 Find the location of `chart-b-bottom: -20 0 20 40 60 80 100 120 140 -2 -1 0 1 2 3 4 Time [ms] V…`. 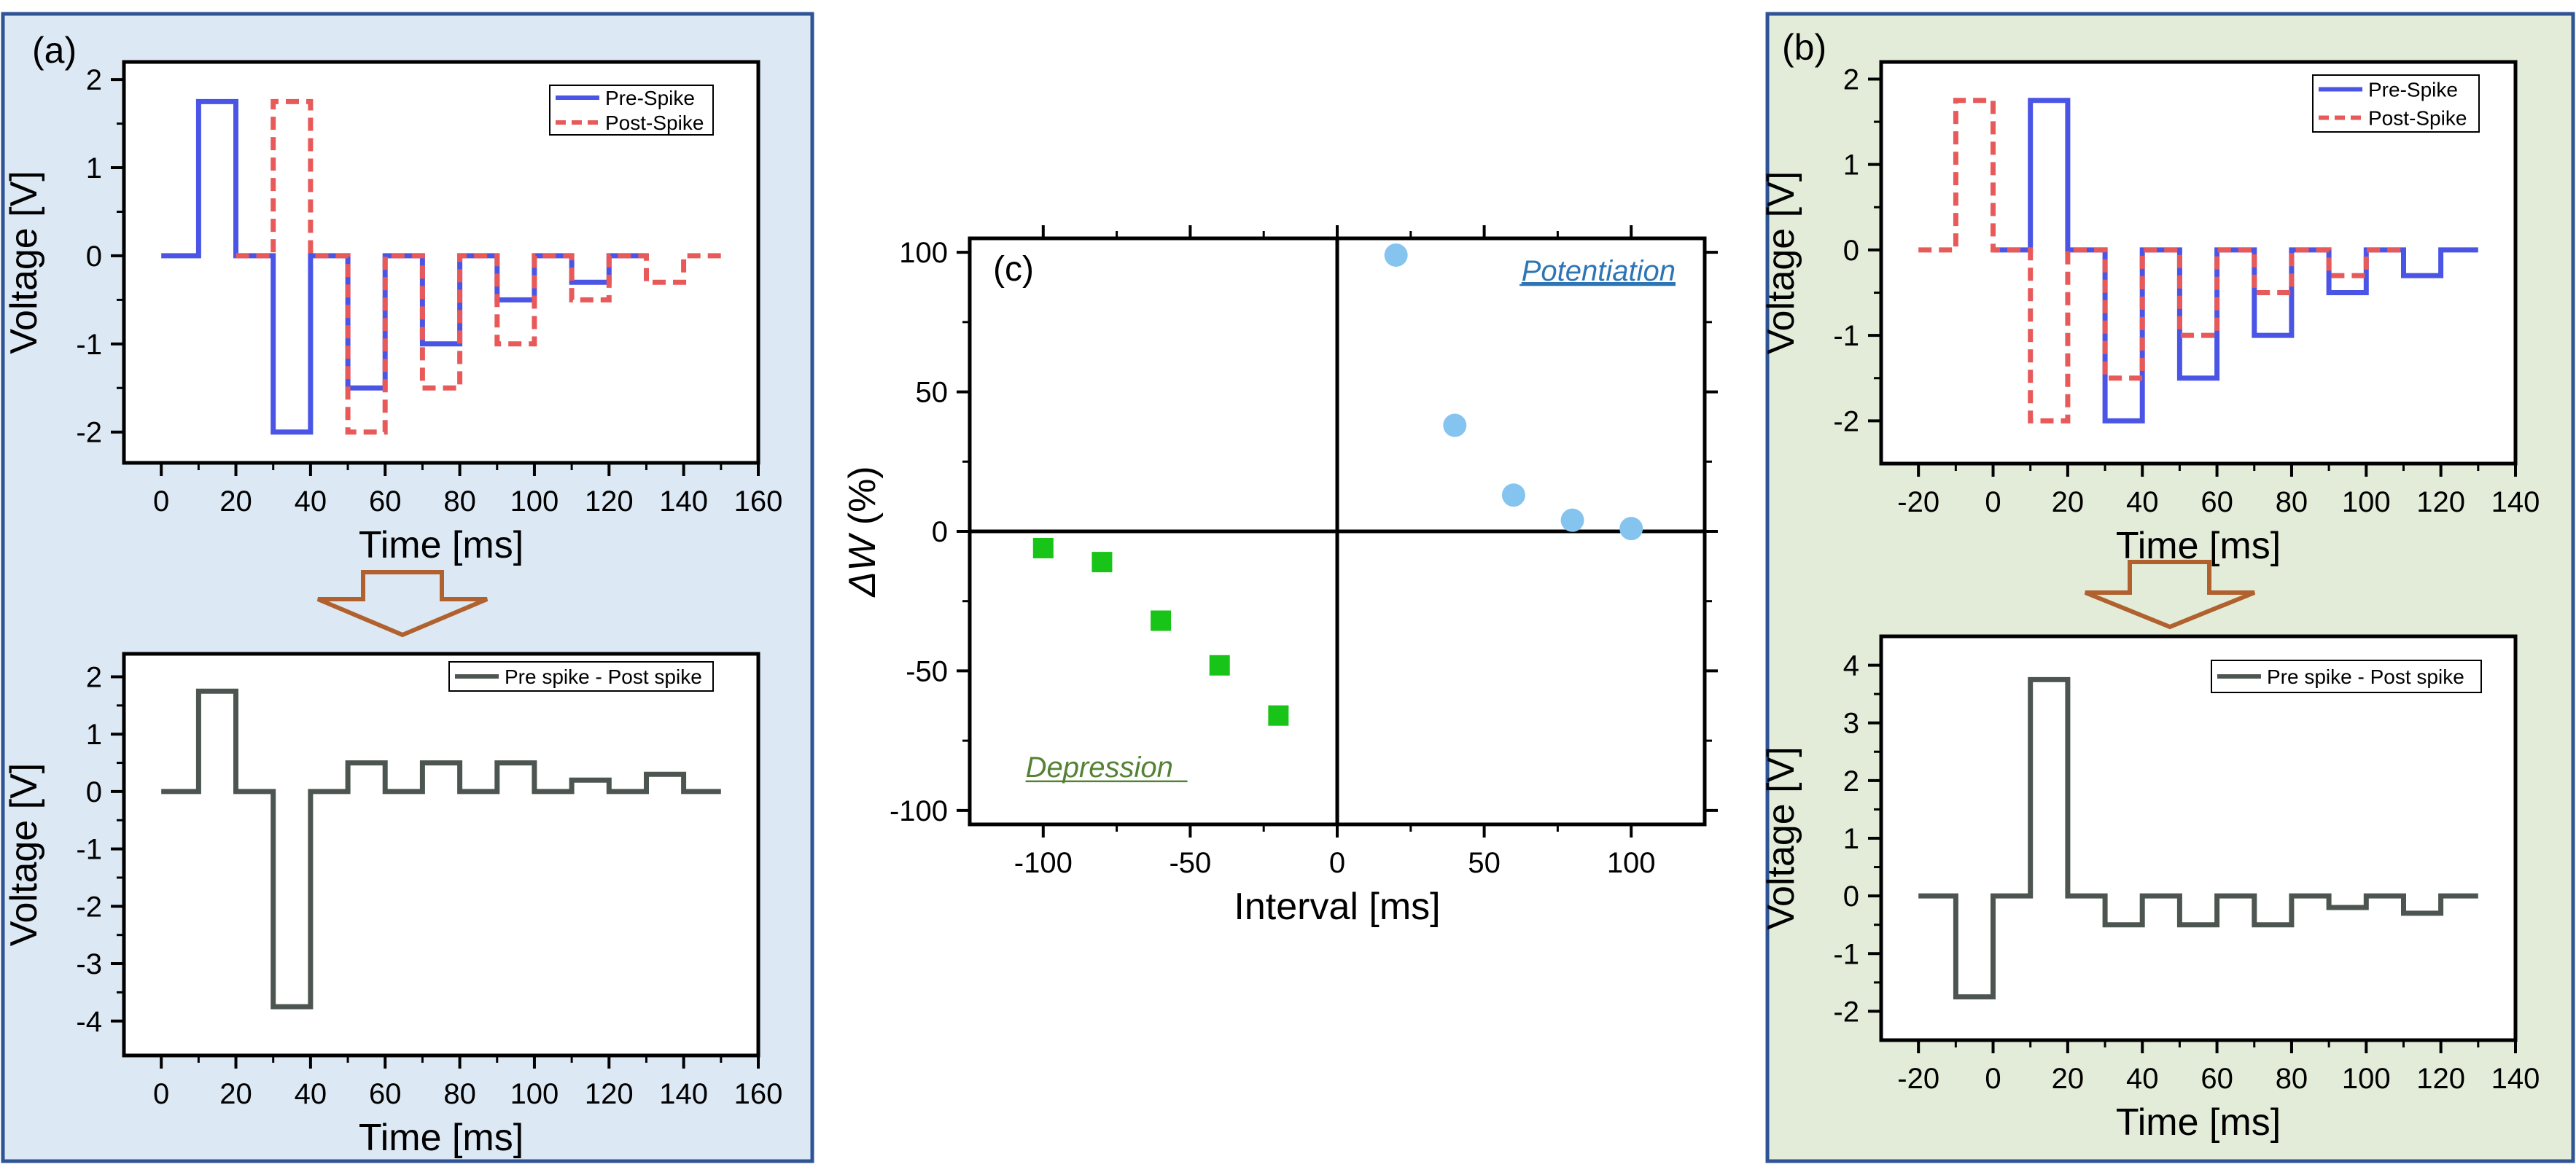

chart-b-bottom: -20 0 20 40 60 80 100 120 140 -2 -1 0 1 2 3 4 Time [ms] V… is located at coordinates (2150, 889).